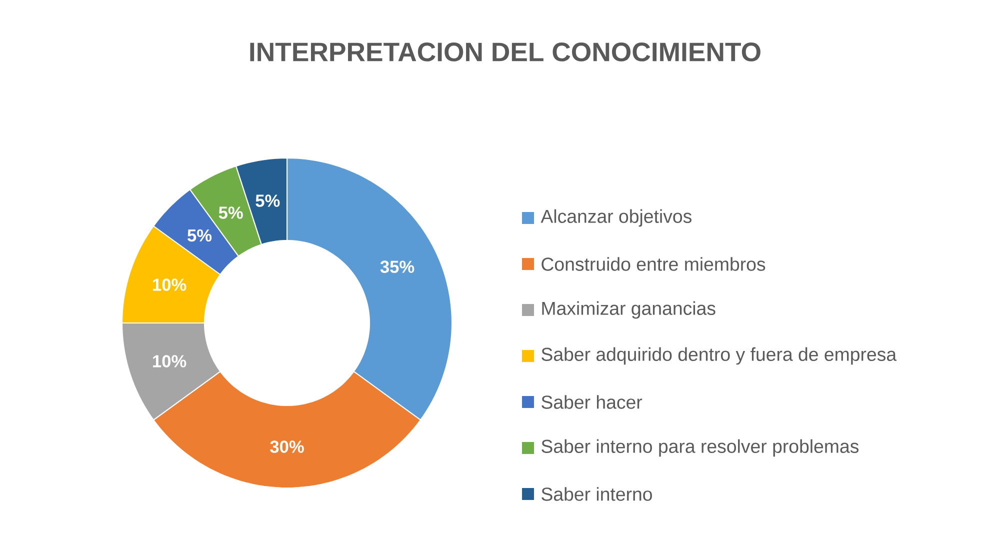 Image resolution: width=996 pixels, height=541 pixels. What do you see at coordinates (505, 52) in the screenshot?
I see `chart-title: INTERPRETACION DEL CONOCIMIENTO` at bounding box center [505, 52].